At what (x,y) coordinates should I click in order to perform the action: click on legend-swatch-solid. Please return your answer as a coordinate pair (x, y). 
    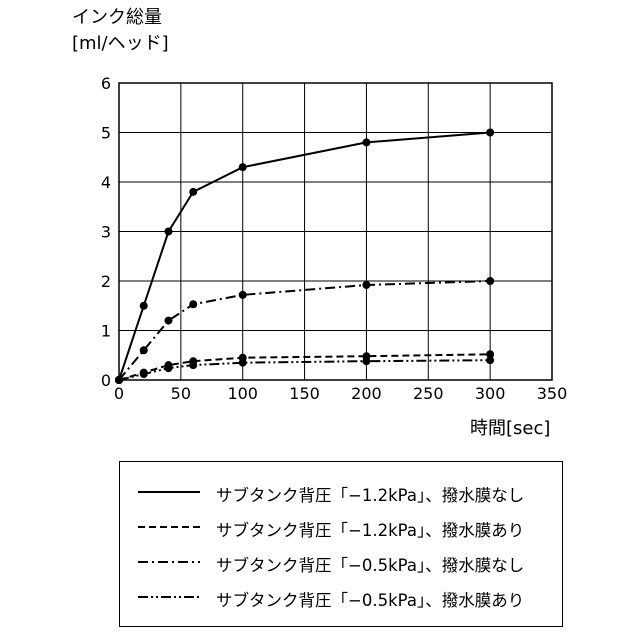
    Looking at the image, I should click on (169, 492).